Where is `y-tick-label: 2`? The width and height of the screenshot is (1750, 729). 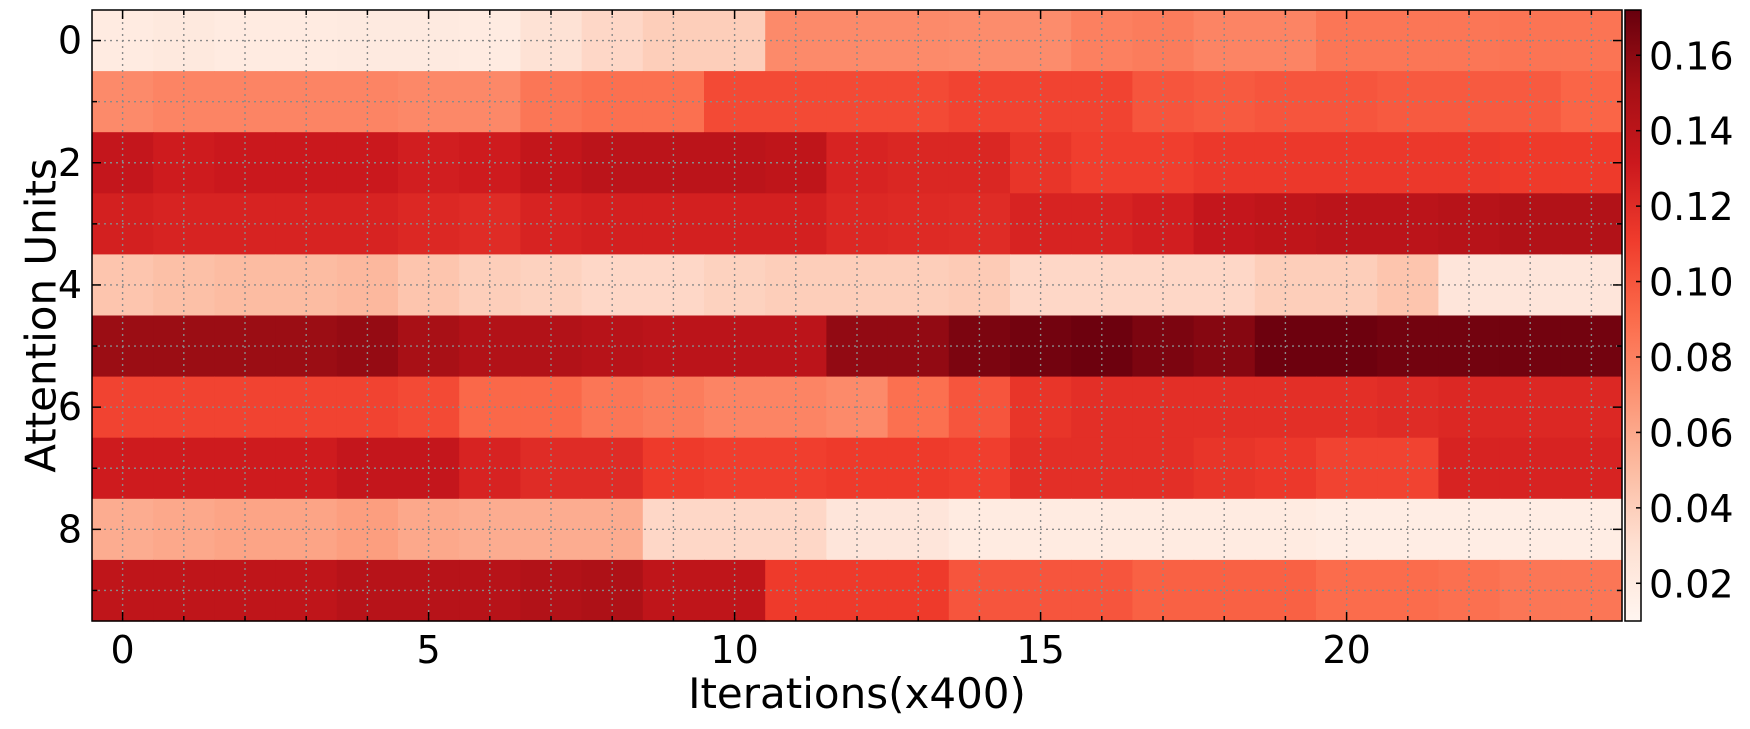 y-tick-label: 2 is located at coordinates (70, 163).